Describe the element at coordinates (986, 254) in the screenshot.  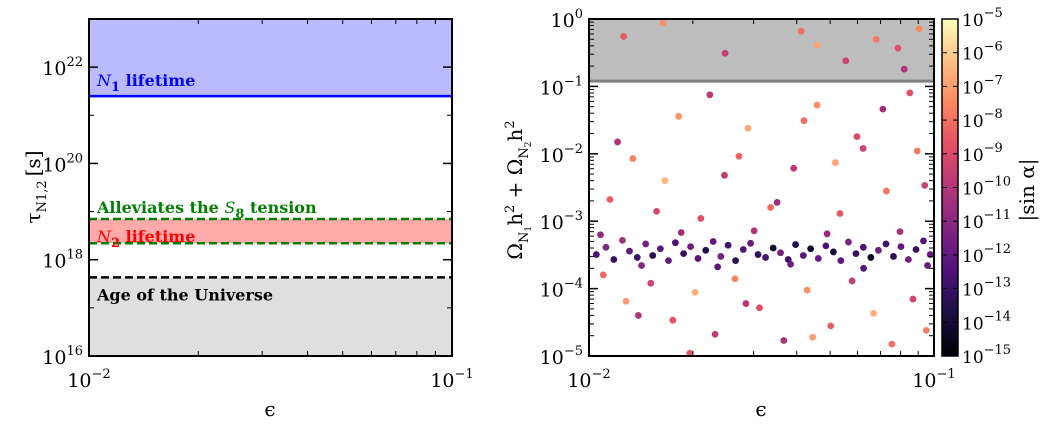
I see `colorbar-tick-label: 10⁻¹²` at that location.